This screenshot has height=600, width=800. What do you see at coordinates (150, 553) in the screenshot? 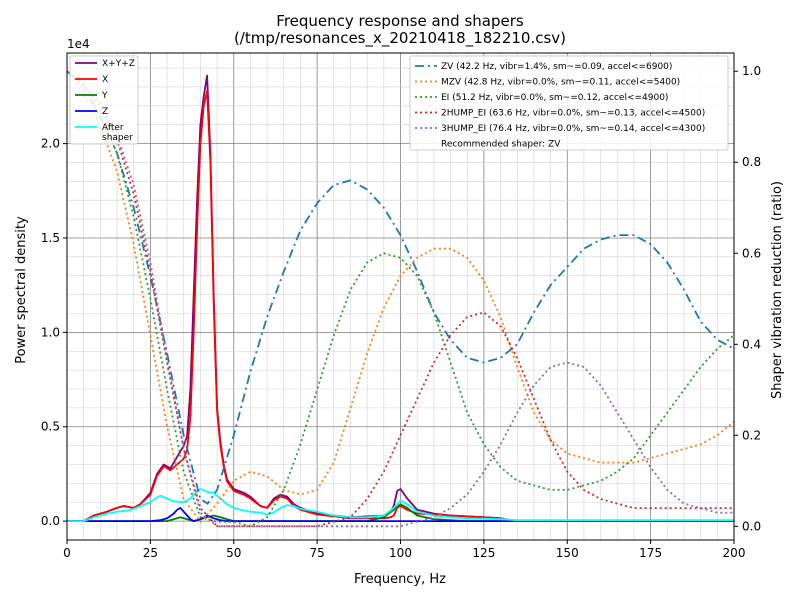
I see `x-tick-label: 25` at bounding box center [150, 553].